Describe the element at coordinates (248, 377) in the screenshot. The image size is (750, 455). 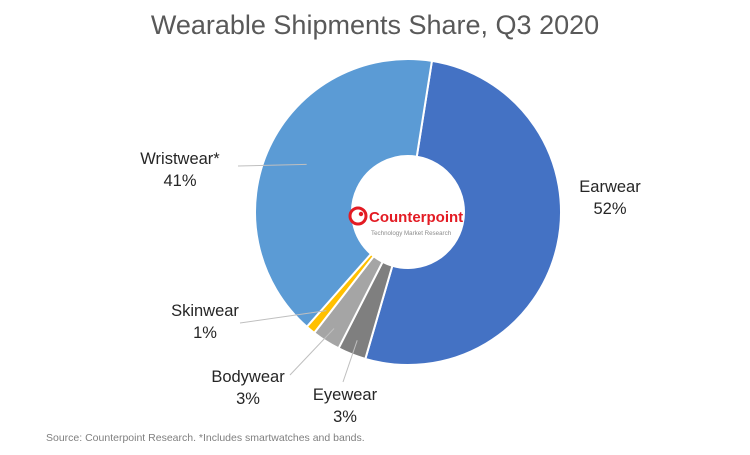
I see `label-bodywear-name: Bodywear` at that location.